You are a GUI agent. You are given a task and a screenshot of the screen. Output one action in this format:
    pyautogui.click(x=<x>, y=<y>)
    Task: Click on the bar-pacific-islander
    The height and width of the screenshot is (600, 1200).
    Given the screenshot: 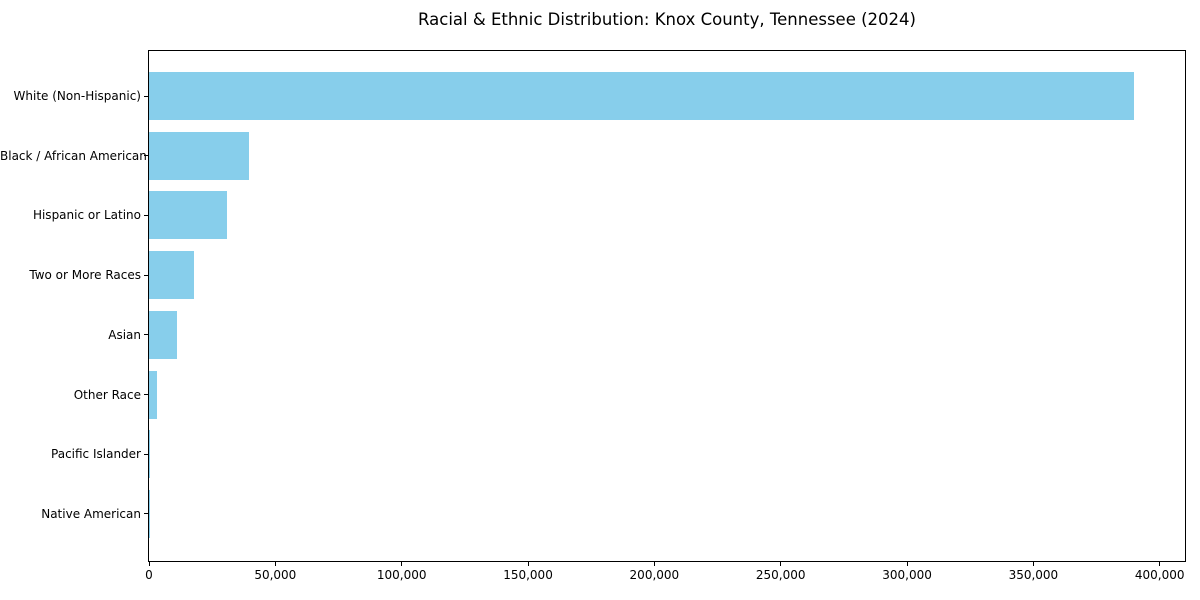 What is the action you would take?
    pyautogui.click(x=149, y=454)
    